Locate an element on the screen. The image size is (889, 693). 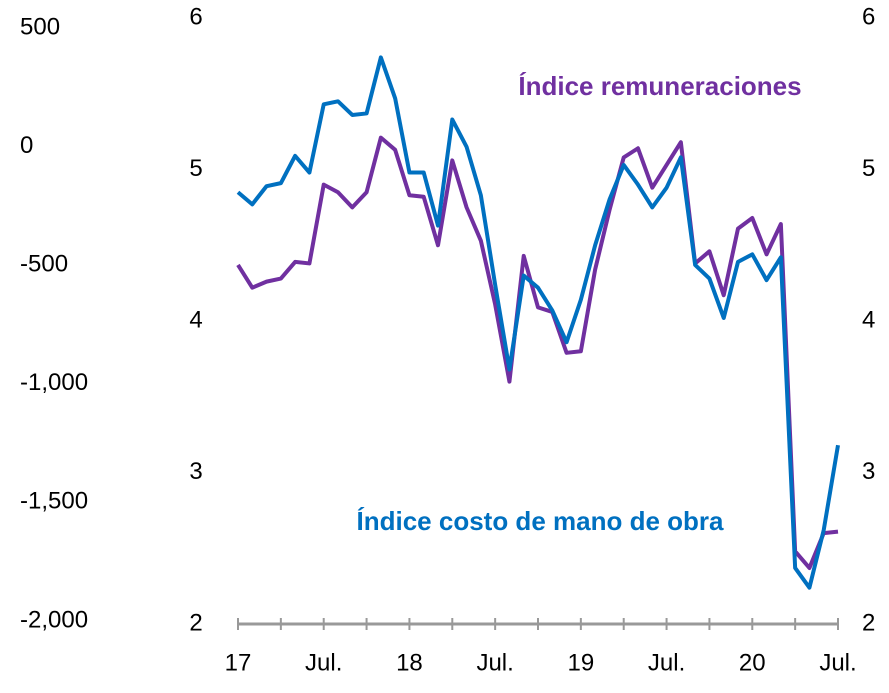
y-right-tick-label: 2 is located at coordinates (868, 622).